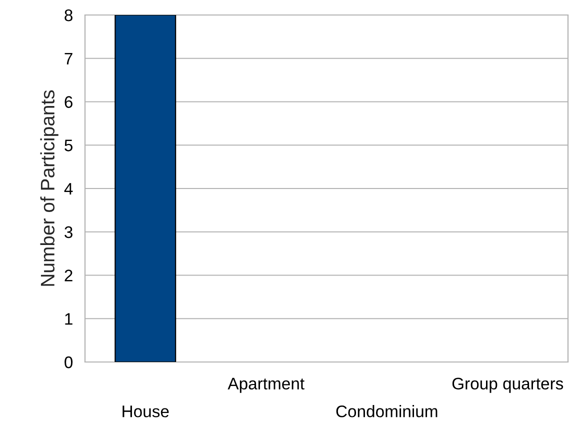 Image resolution: width=587 pixels, height=446 pixels. What do you see at coordinates (68, 102) in the screenshot?
I see `y-tick-label: 6` at bounding box center [68, 102].